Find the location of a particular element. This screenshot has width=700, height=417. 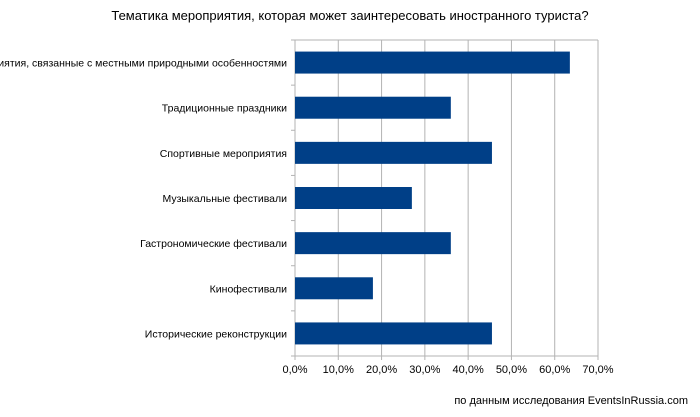

x-tick-label: 50,0% is located at coordinates (511, 370).